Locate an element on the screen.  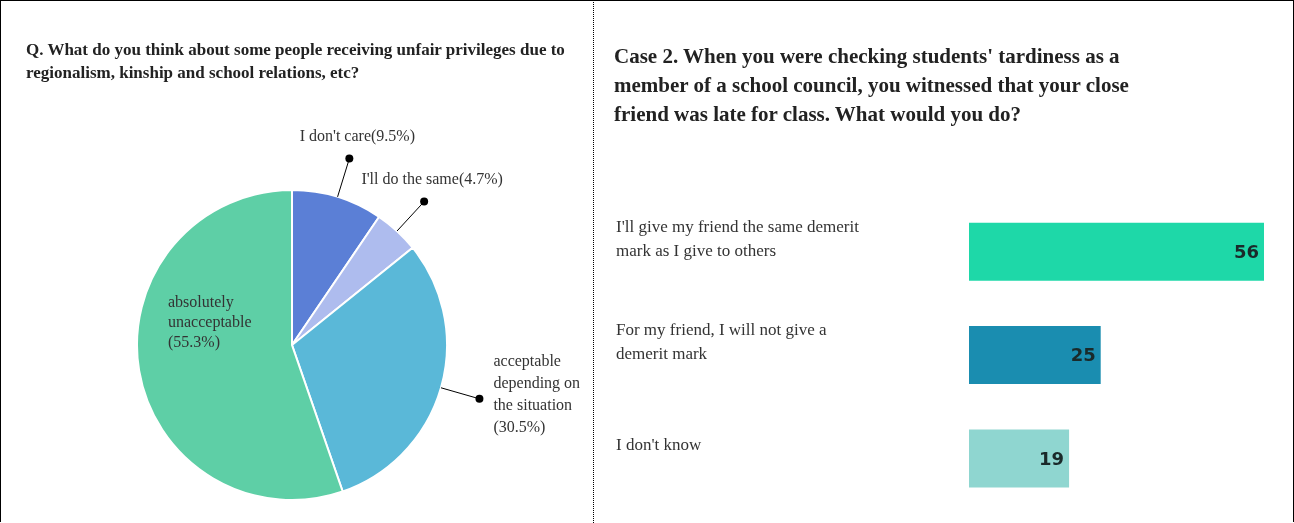
slice-label: acceptable depending on the situation is located at coordinates (537, 382).